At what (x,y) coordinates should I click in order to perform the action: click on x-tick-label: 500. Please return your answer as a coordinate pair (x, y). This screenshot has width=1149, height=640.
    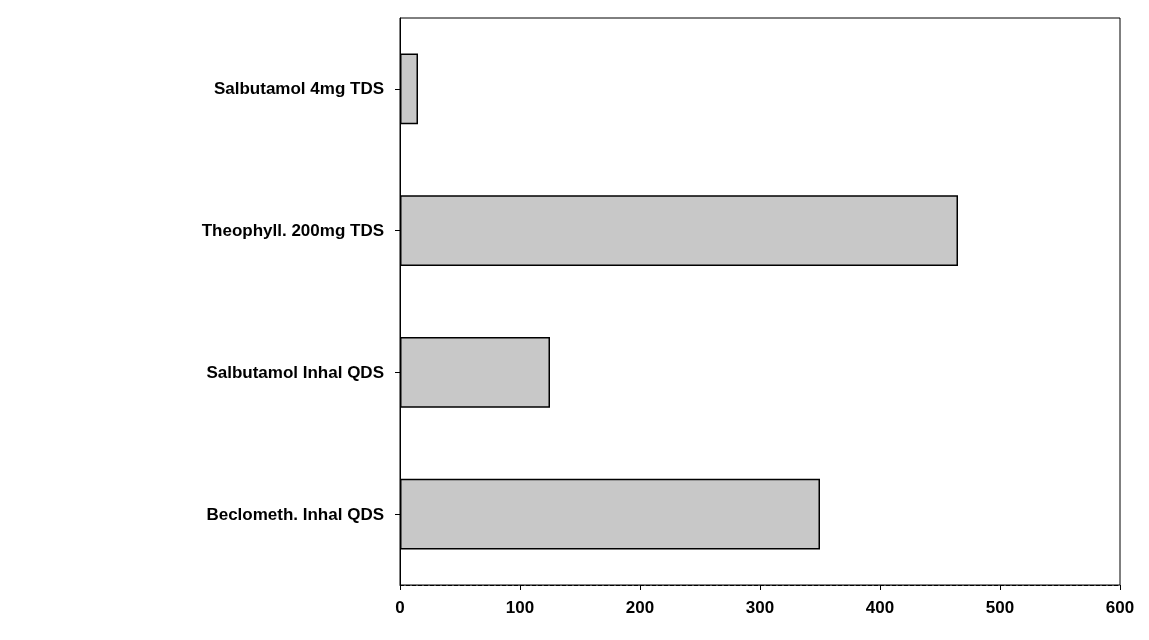
    Looking at the image, I should click on (1000, 607).